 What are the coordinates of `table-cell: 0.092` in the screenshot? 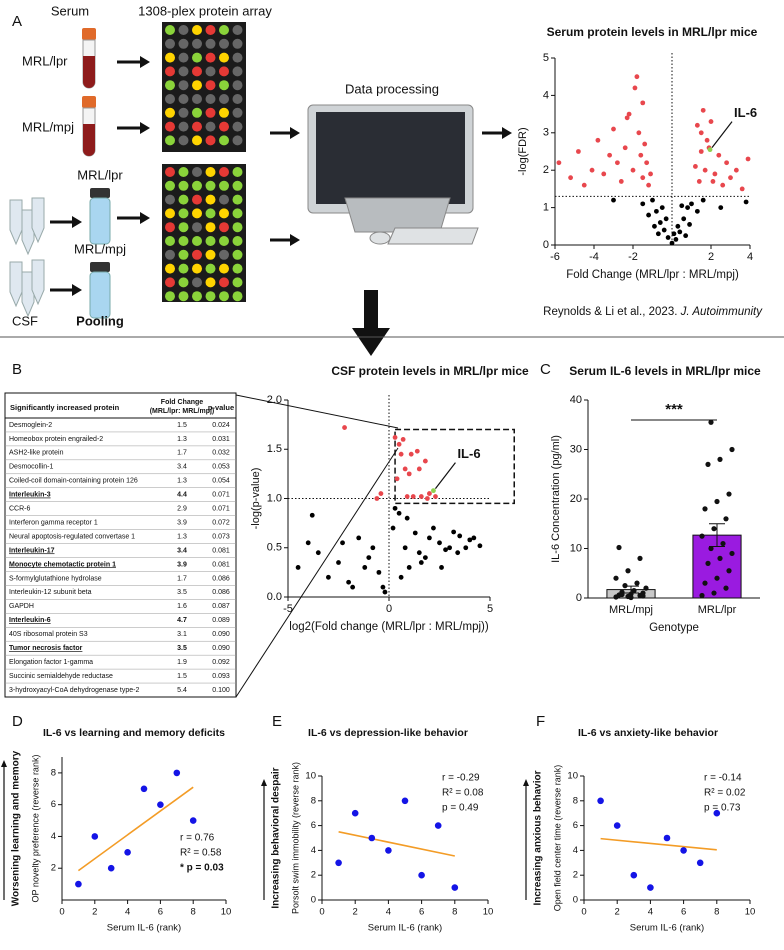 It's located at (221, 662).